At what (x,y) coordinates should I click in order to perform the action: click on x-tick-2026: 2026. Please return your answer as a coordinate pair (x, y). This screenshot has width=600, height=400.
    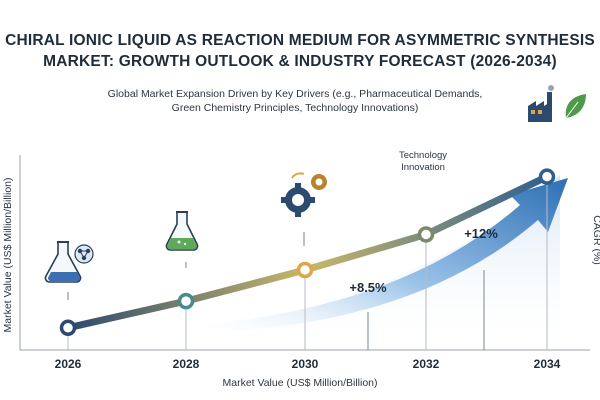
    Looking at the image, I should click on (68, 364).